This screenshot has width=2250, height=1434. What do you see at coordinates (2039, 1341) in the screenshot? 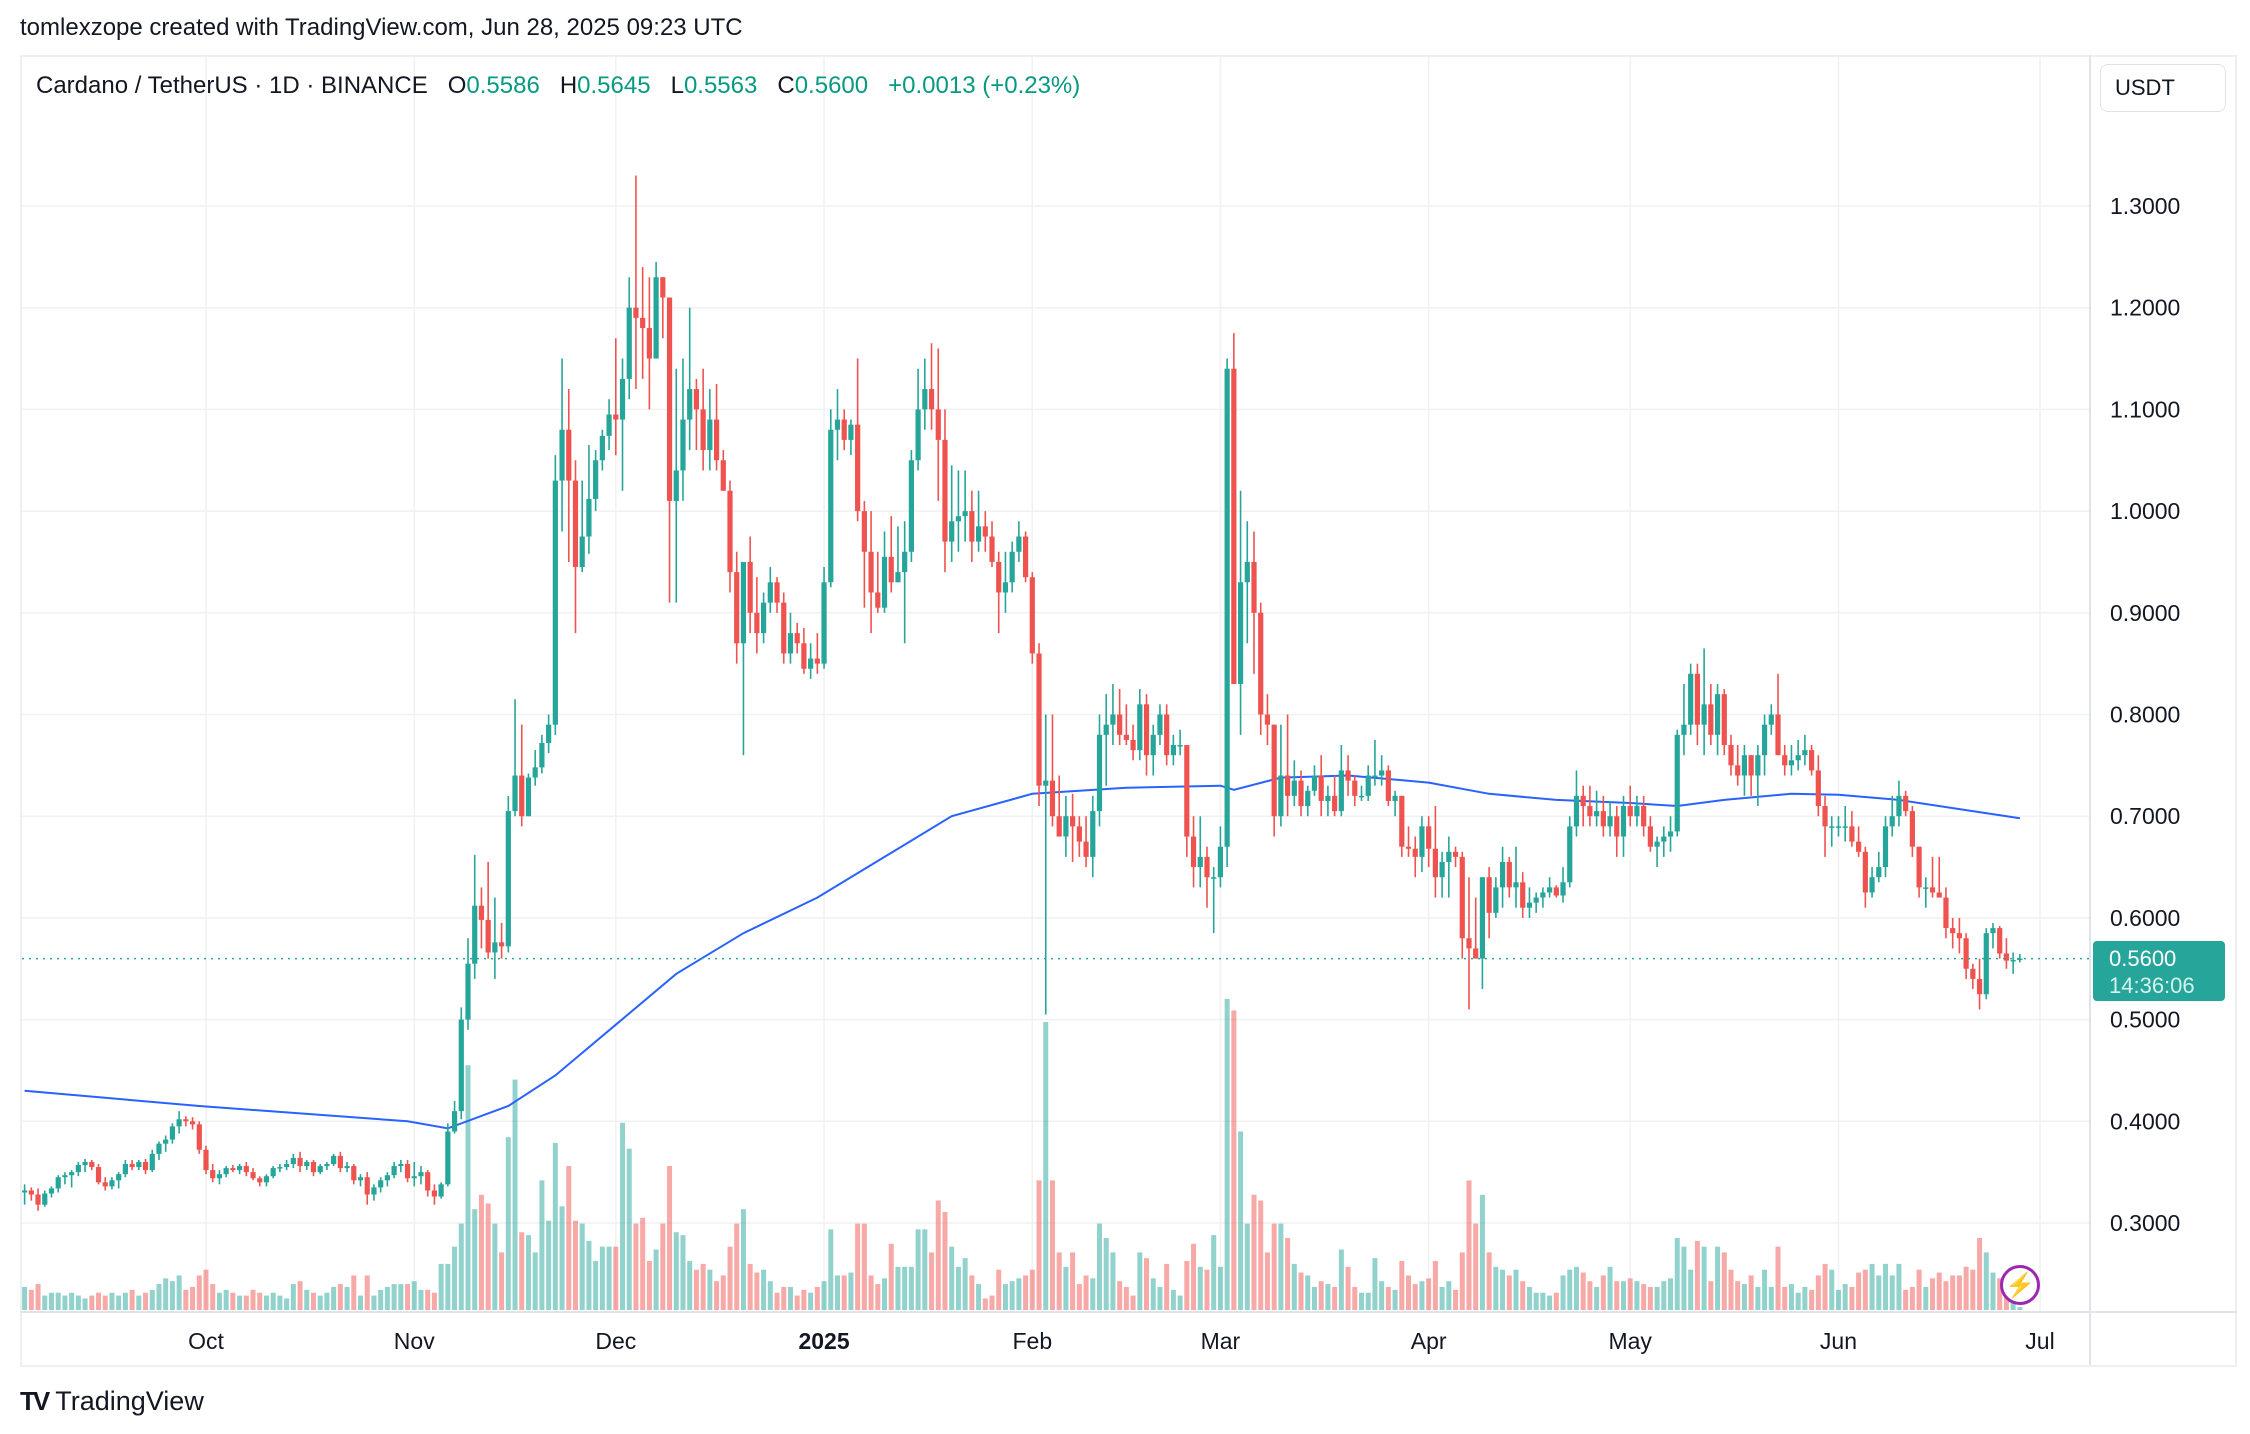
I see `x-tick-label: Jul` at bounding box center [2039, 1341].